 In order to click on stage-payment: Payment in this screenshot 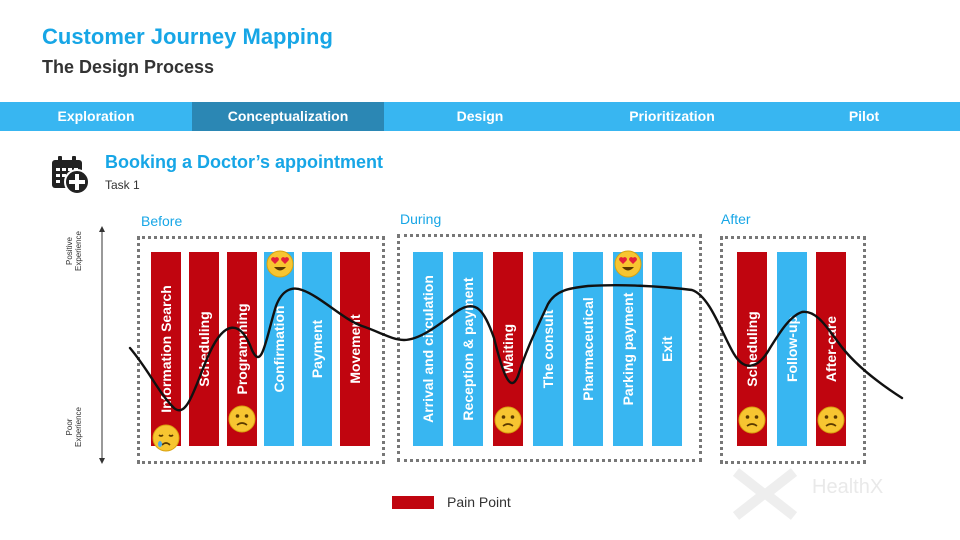, I will do `click(317, 349)`.